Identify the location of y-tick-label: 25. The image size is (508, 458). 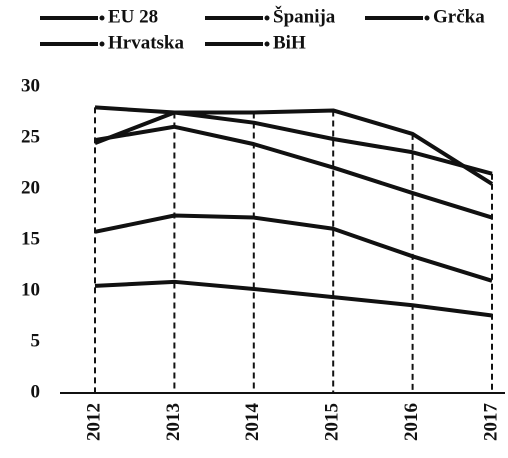
(30, 136).